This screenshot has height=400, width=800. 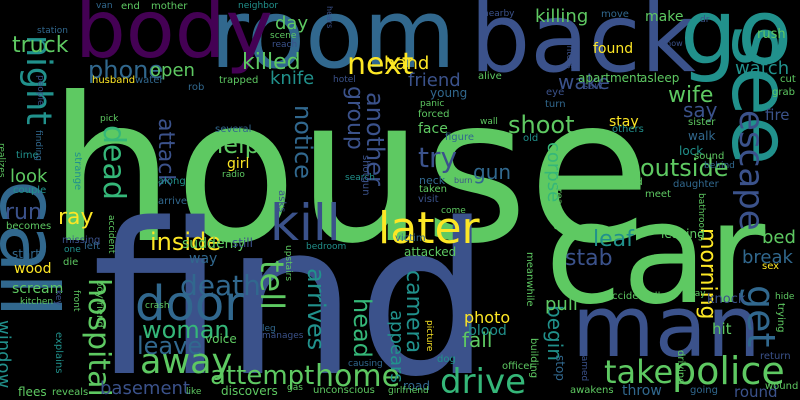 What do you see at coordinates (771, 34) in the screenshot?
I see `word-rush: rush` at bounding box center [771, 34].